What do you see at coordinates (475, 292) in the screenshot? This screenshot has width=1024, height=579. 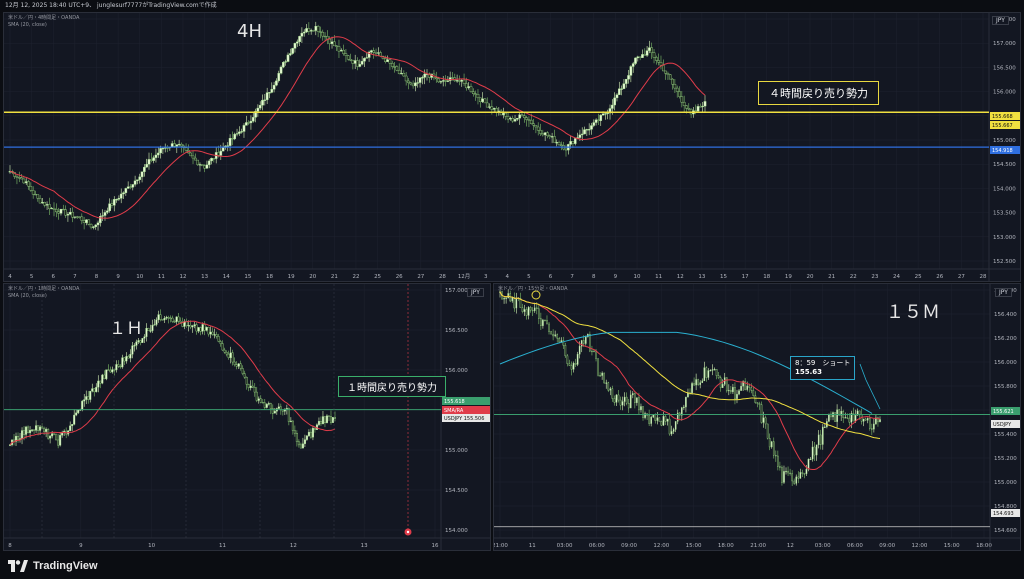 I see `currency-label-1h: JPY` at bounding box center [475, 292].